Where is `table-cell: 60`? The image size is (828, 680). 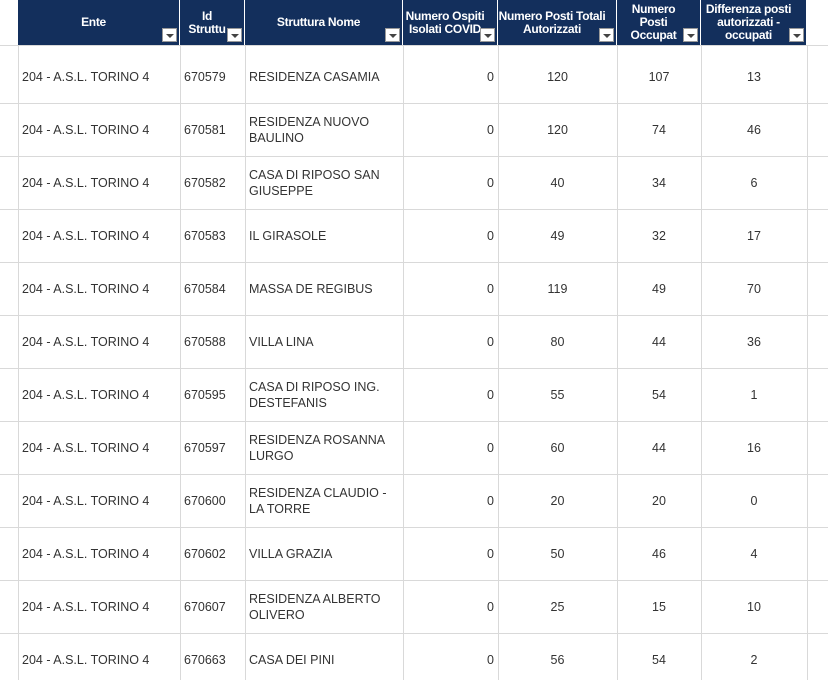
table-cell: 60 is located at coordinates (557, 448).